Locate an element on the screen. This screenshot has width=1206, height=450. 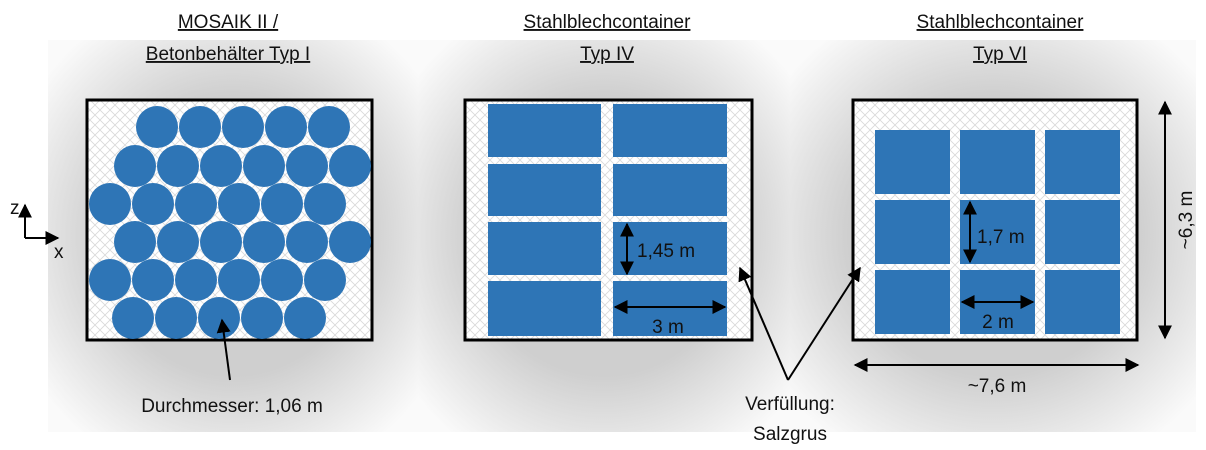
panel-title: Betonbehälter Typ I is located at coordinates (228, 54).